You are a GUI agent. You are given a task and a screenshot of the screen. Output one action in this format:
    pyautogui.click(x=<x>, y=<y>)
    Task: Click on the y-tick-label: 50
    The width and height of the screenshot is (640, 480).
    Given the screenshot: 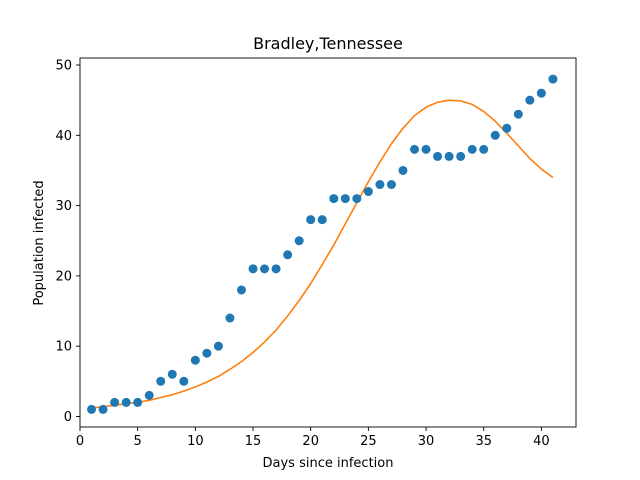 What is the action you would take?
    pyautogui.click(x=63, y=66)
    